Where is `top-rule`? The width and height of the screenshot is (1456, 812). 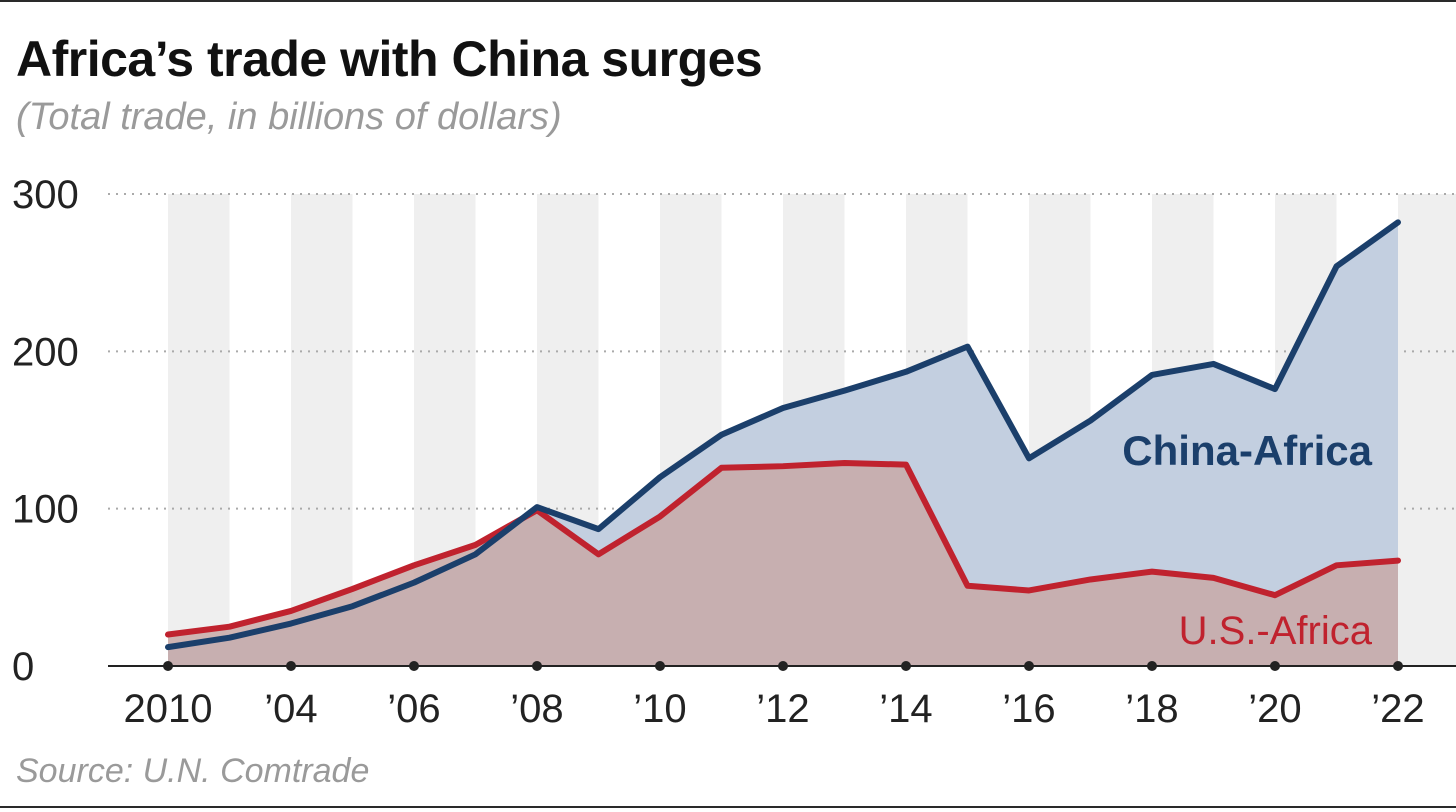 top-rule is located at coordinates (728, 1).